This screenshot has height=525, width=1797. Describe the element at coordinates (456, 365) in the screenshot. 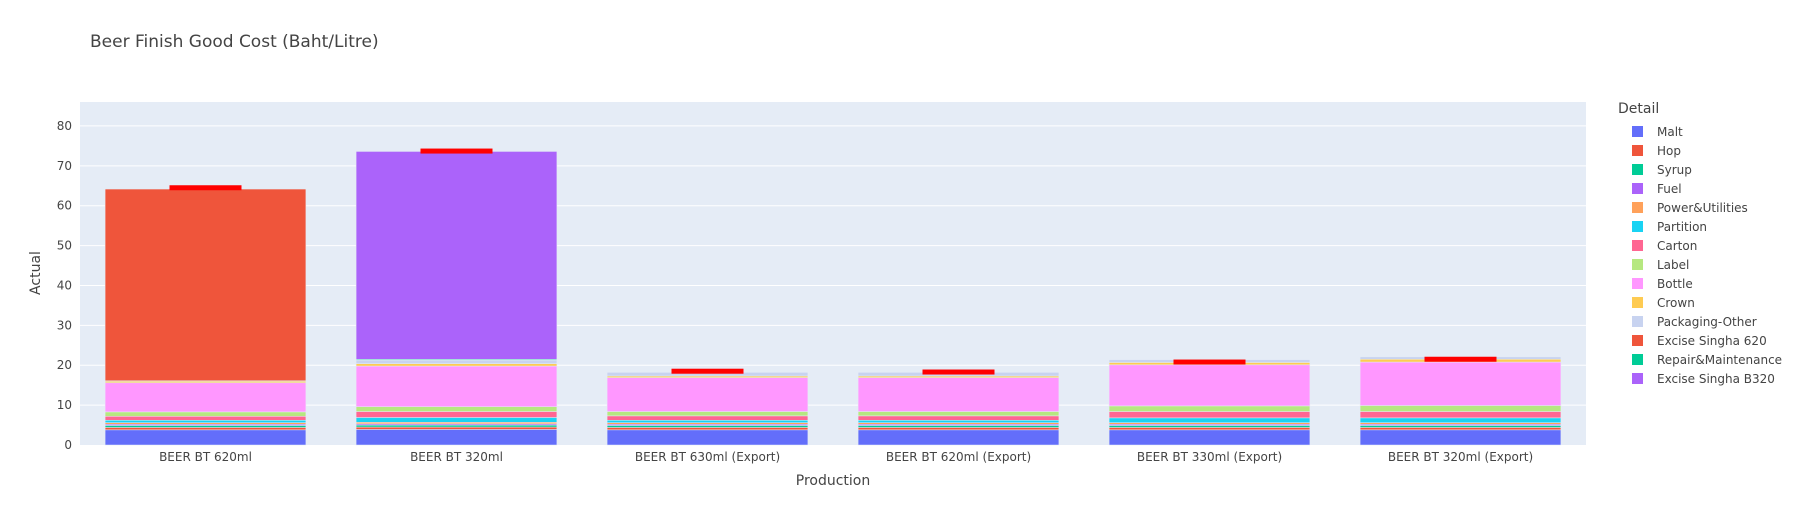

I see `bar-segment-crown` at that location.